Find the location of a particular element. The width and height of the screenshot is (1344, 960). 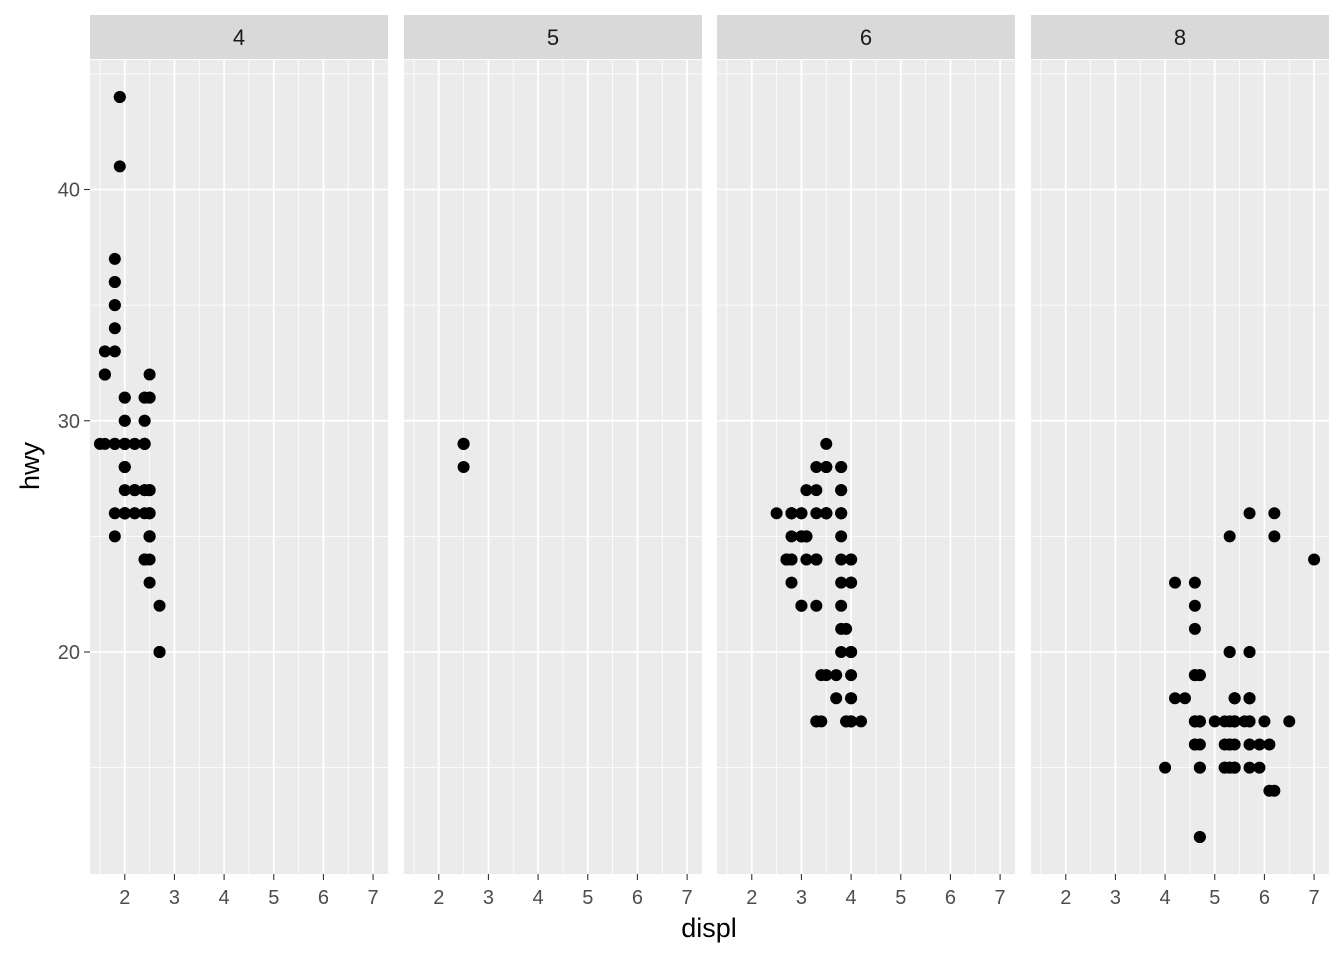

x-tick-label: 4 is located at coordinates (224, 898).